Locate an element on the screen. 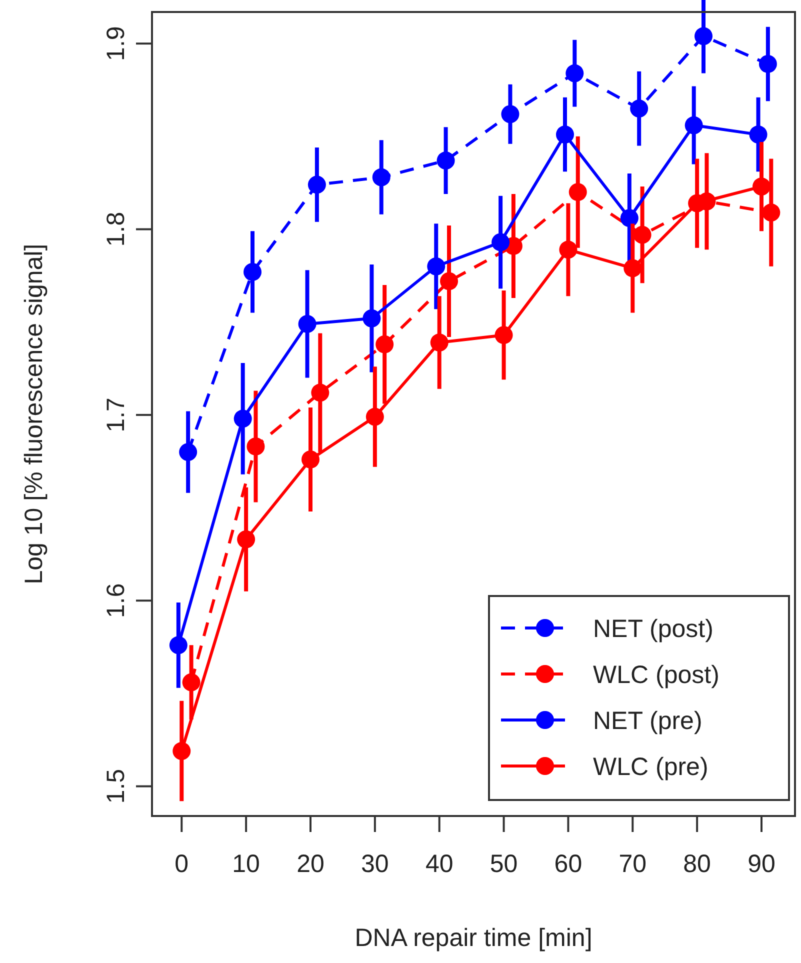 This screenshot has width=801, height=963. x-tick-label: 0 is located at coordinates (181, 864).